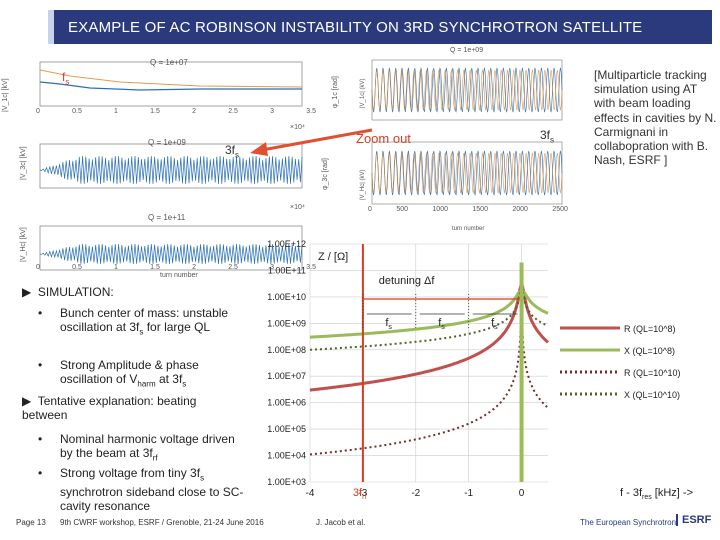  What do you see at coordinates (286, 323) in the screenshot?
I see `y-tick-3: 1.00E+09` at bounding box center [286, 323].